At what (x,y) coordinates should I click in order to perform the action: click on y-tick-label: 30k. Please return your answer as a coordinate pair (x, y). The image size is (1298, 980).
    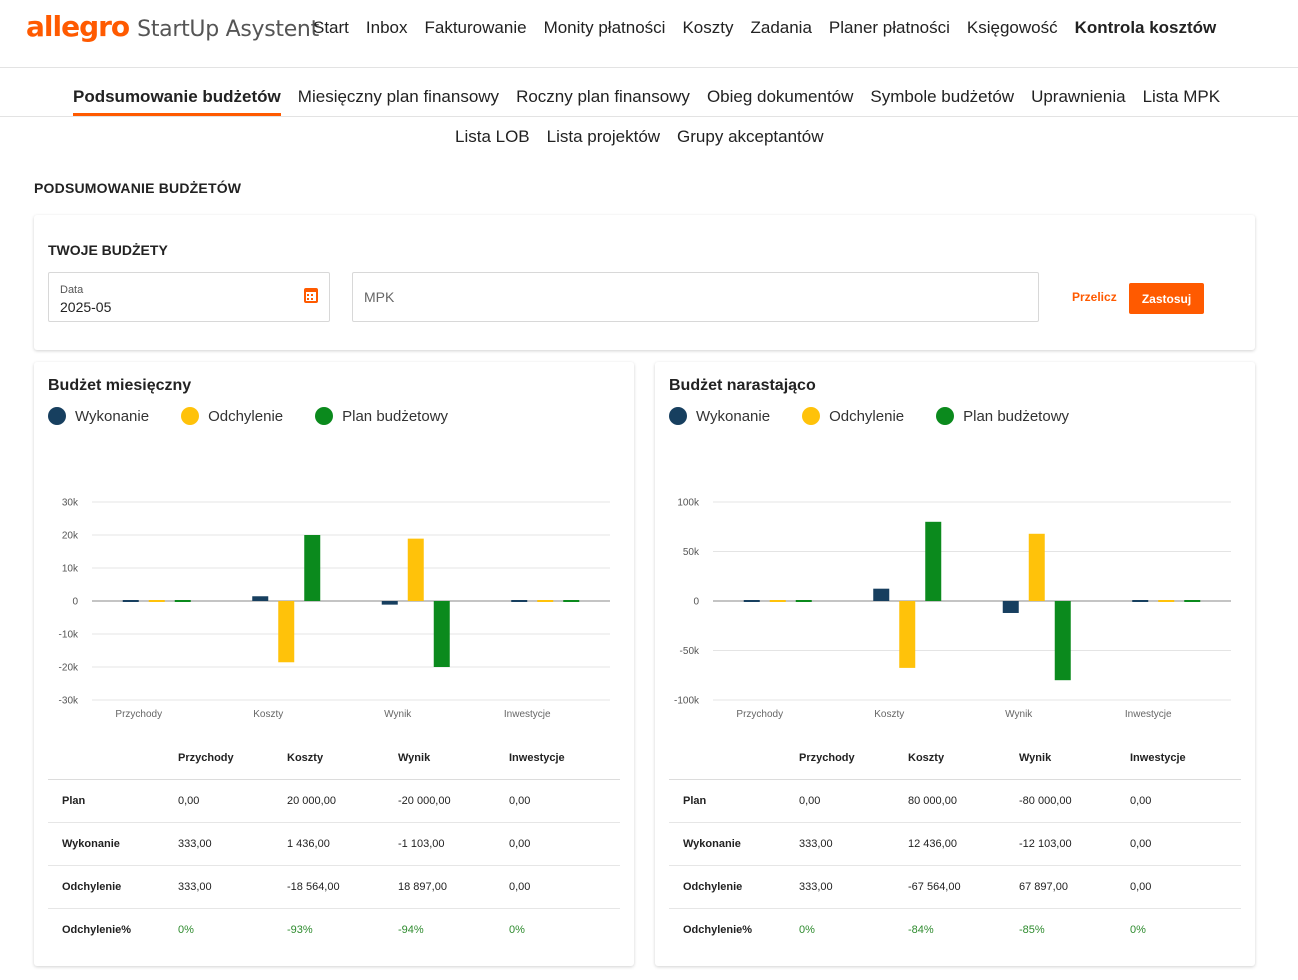
    Looking at the image, I should click on (70, 503).